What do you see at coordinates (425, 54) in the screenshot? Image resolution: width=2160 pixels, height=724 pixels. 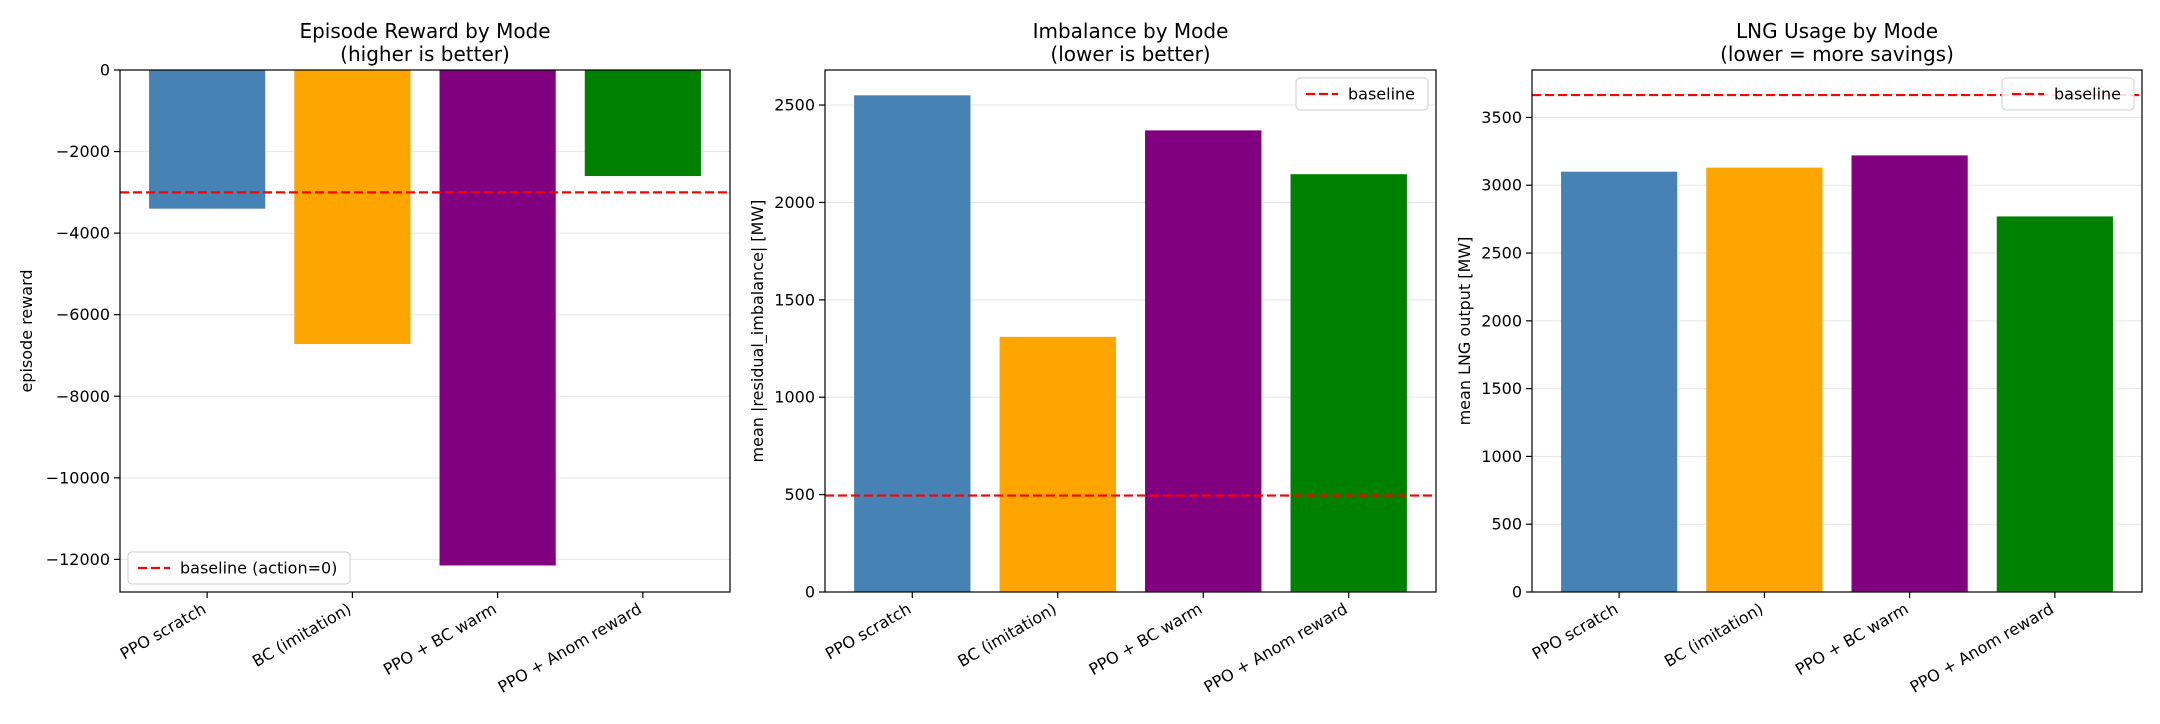 I see `chart-subtitle: (higher is better)` at bounding box center [425, 54].